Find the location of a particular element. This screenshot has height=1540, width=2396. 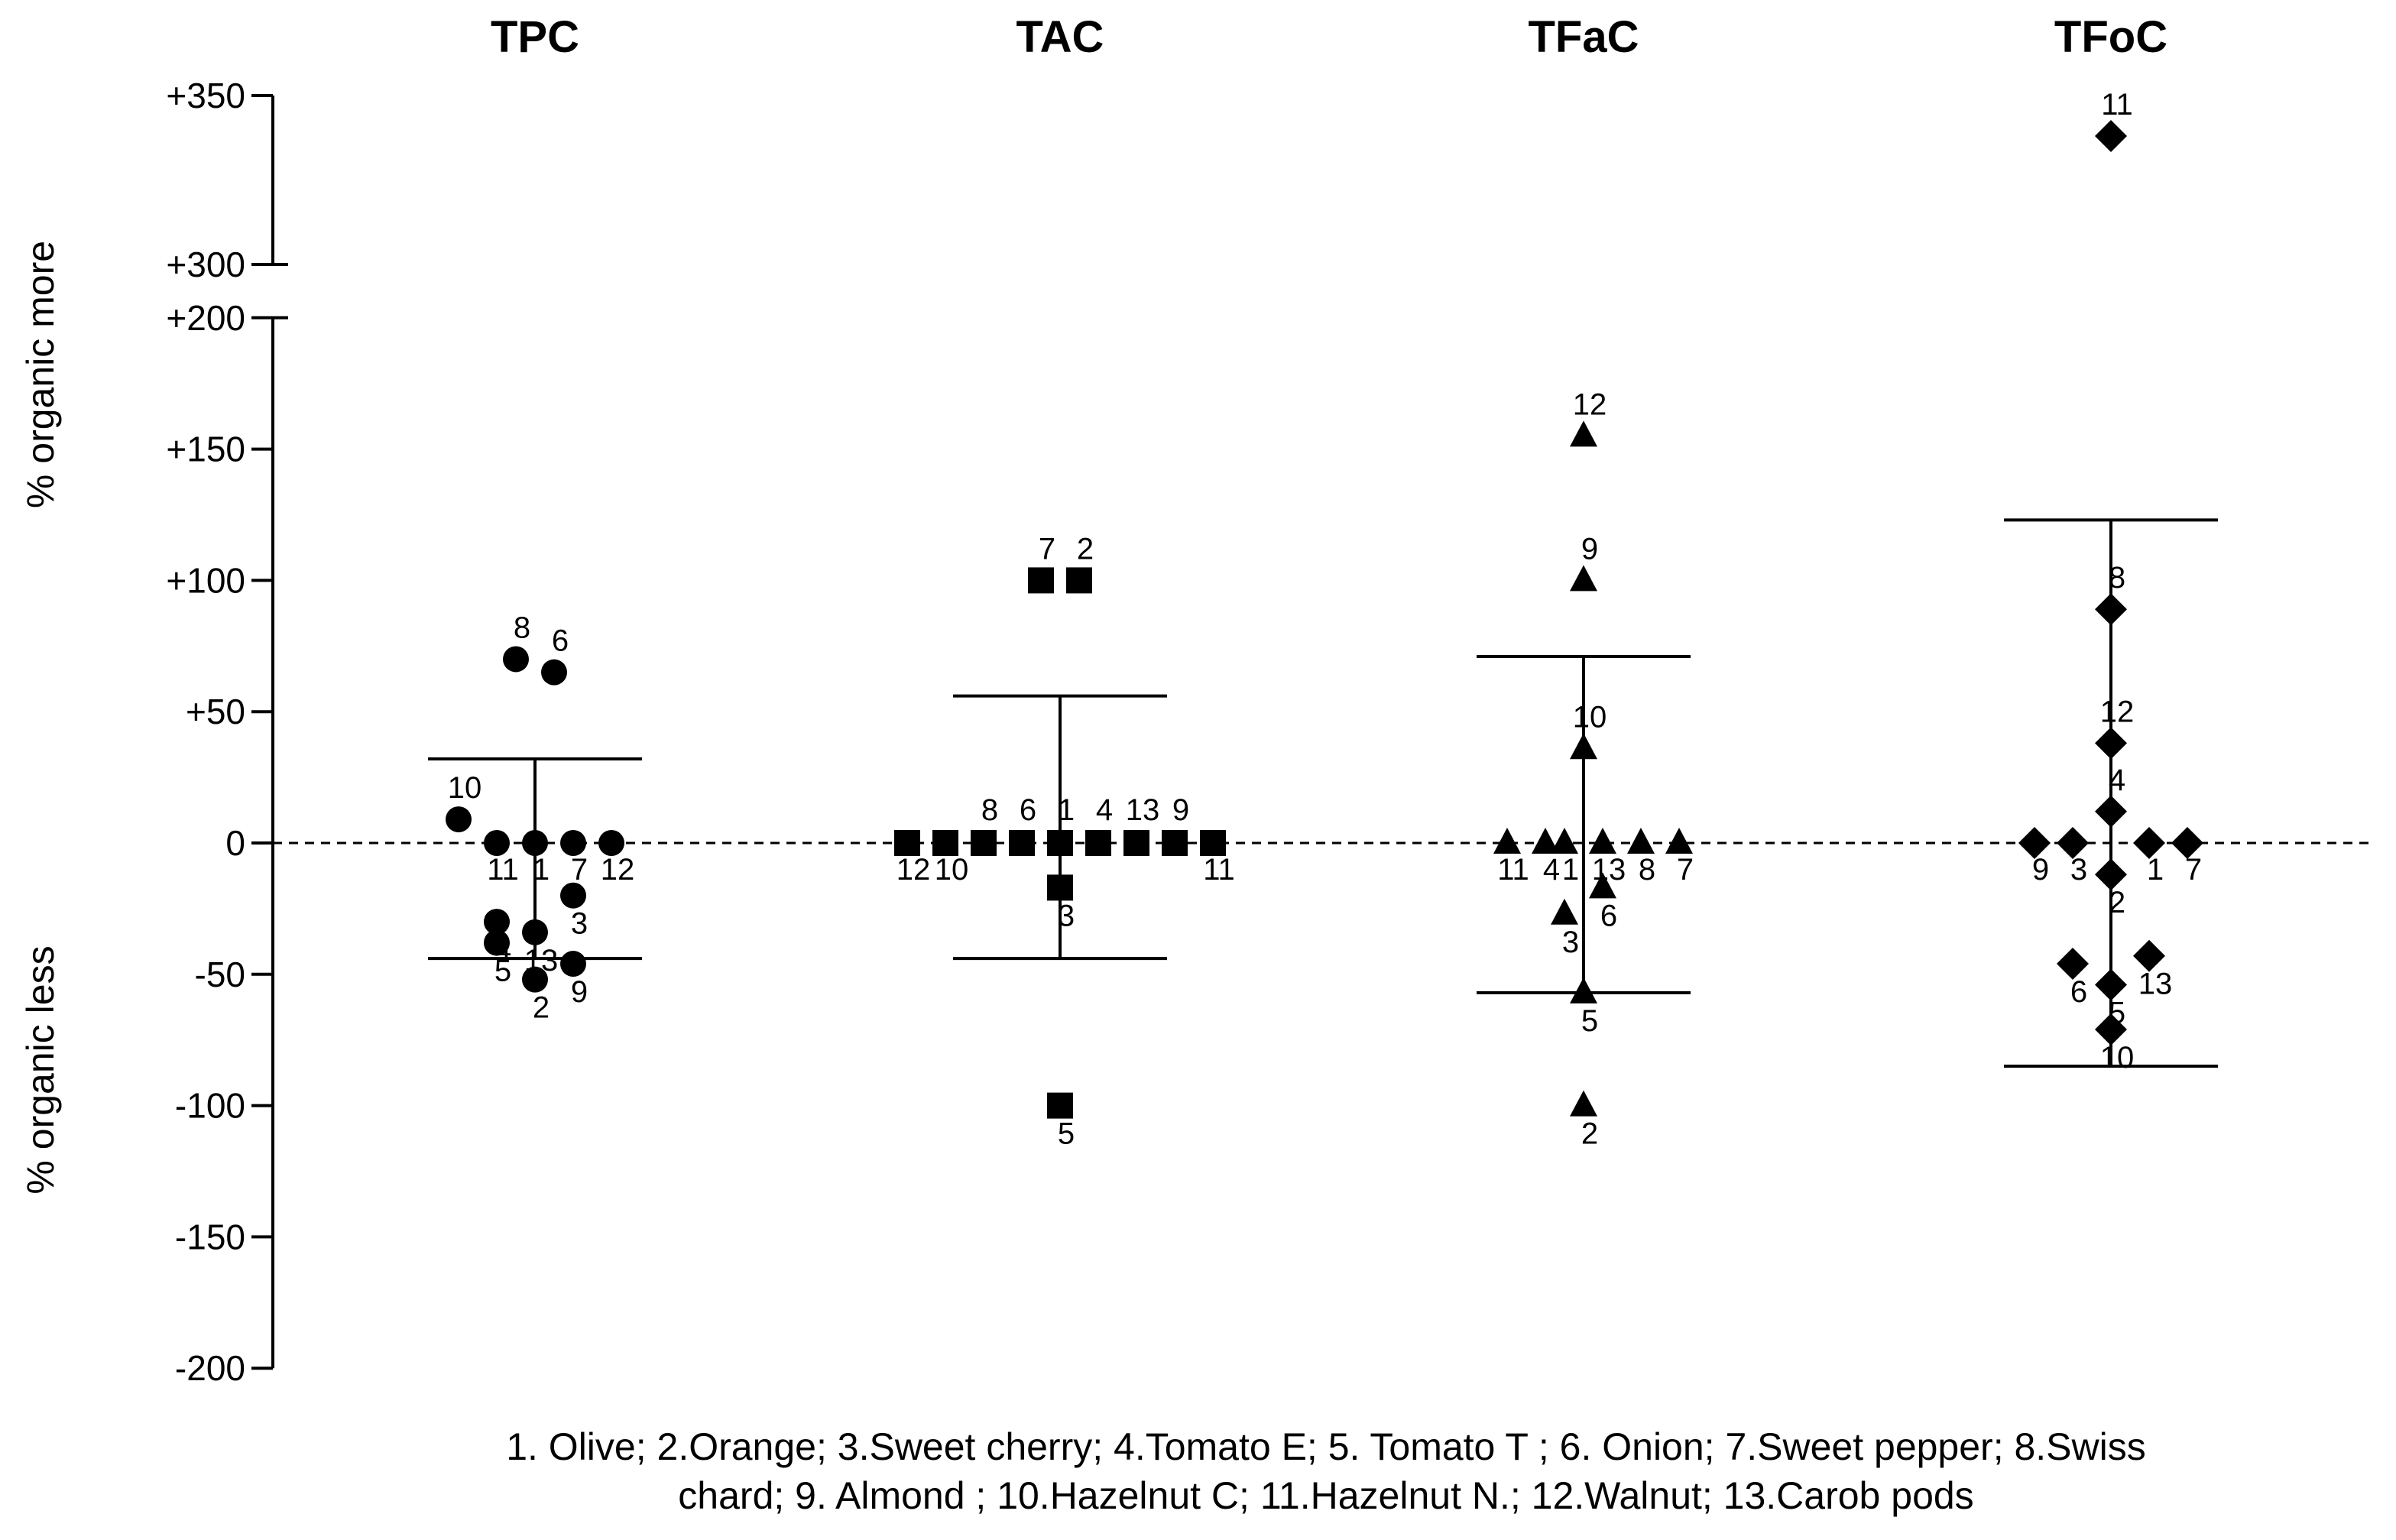

y-tick-label: +100 is located at coordinates (205, 580).